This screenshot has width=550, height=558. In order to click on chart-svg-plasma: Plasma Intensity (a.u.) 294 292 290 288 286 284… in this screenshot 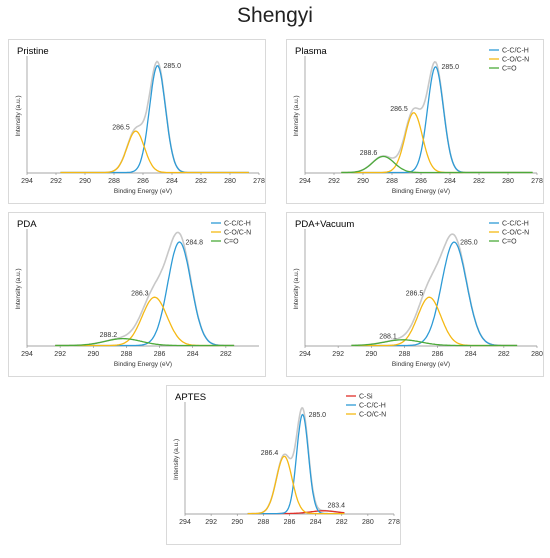, I will do `click(418, 120)`.